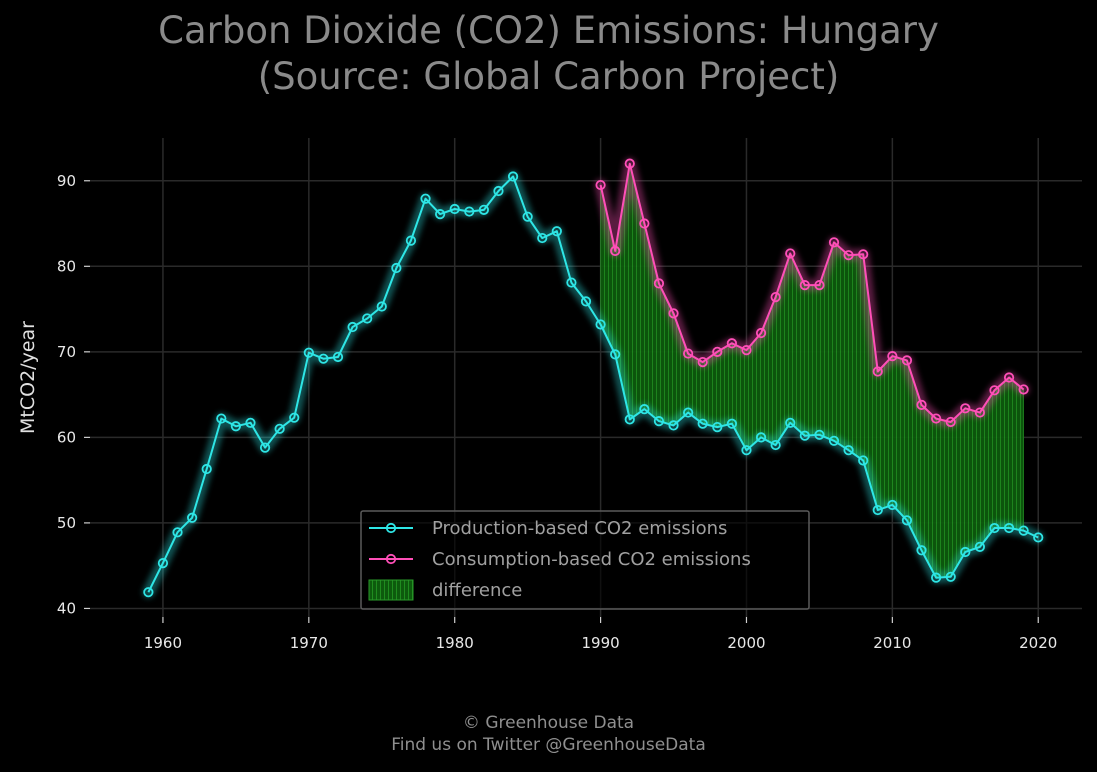 Image resolution: width=1097 pixels, height=772 pixels. Describe the element at coordinates (548, 30) in the screenshot. I see `chart-title-line-1: Carbon Dioxide (CO2) Emissions: Hungary` at that location.